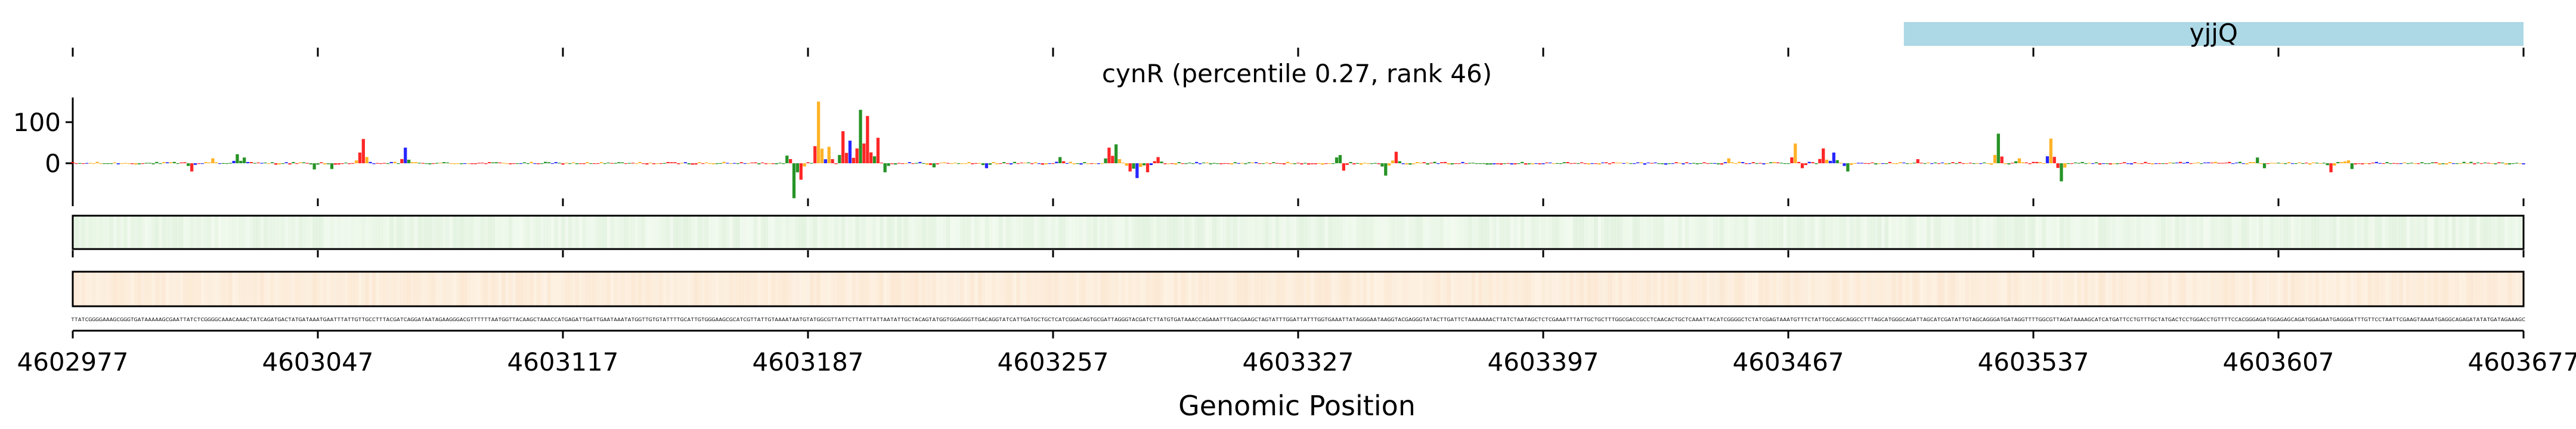  Describe the element at coordinates (2213, 34) in the screenshot. I see `gene-yjjQ-bar` at that location.